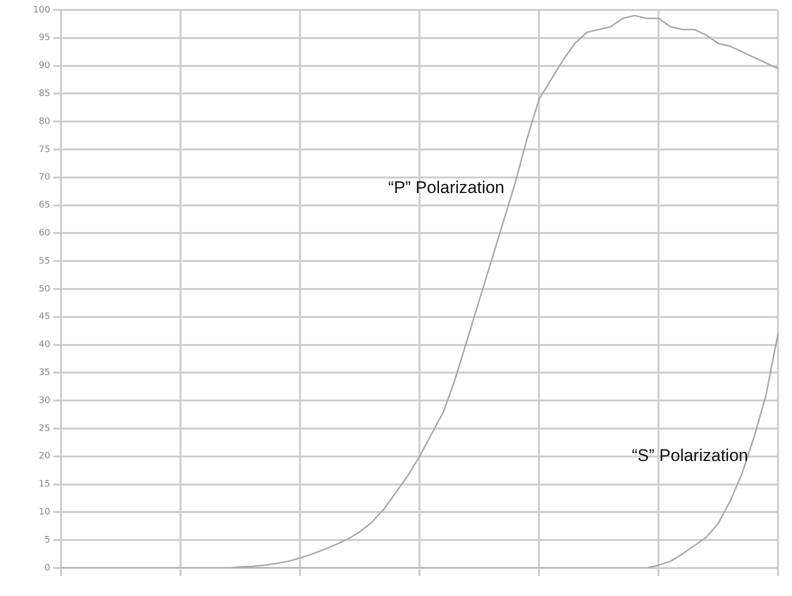 This screenshot has width=792, height=596. Describe the element at coordinates (44, 457) in the screenshot. I see `y-tick-label: 20` at that location.